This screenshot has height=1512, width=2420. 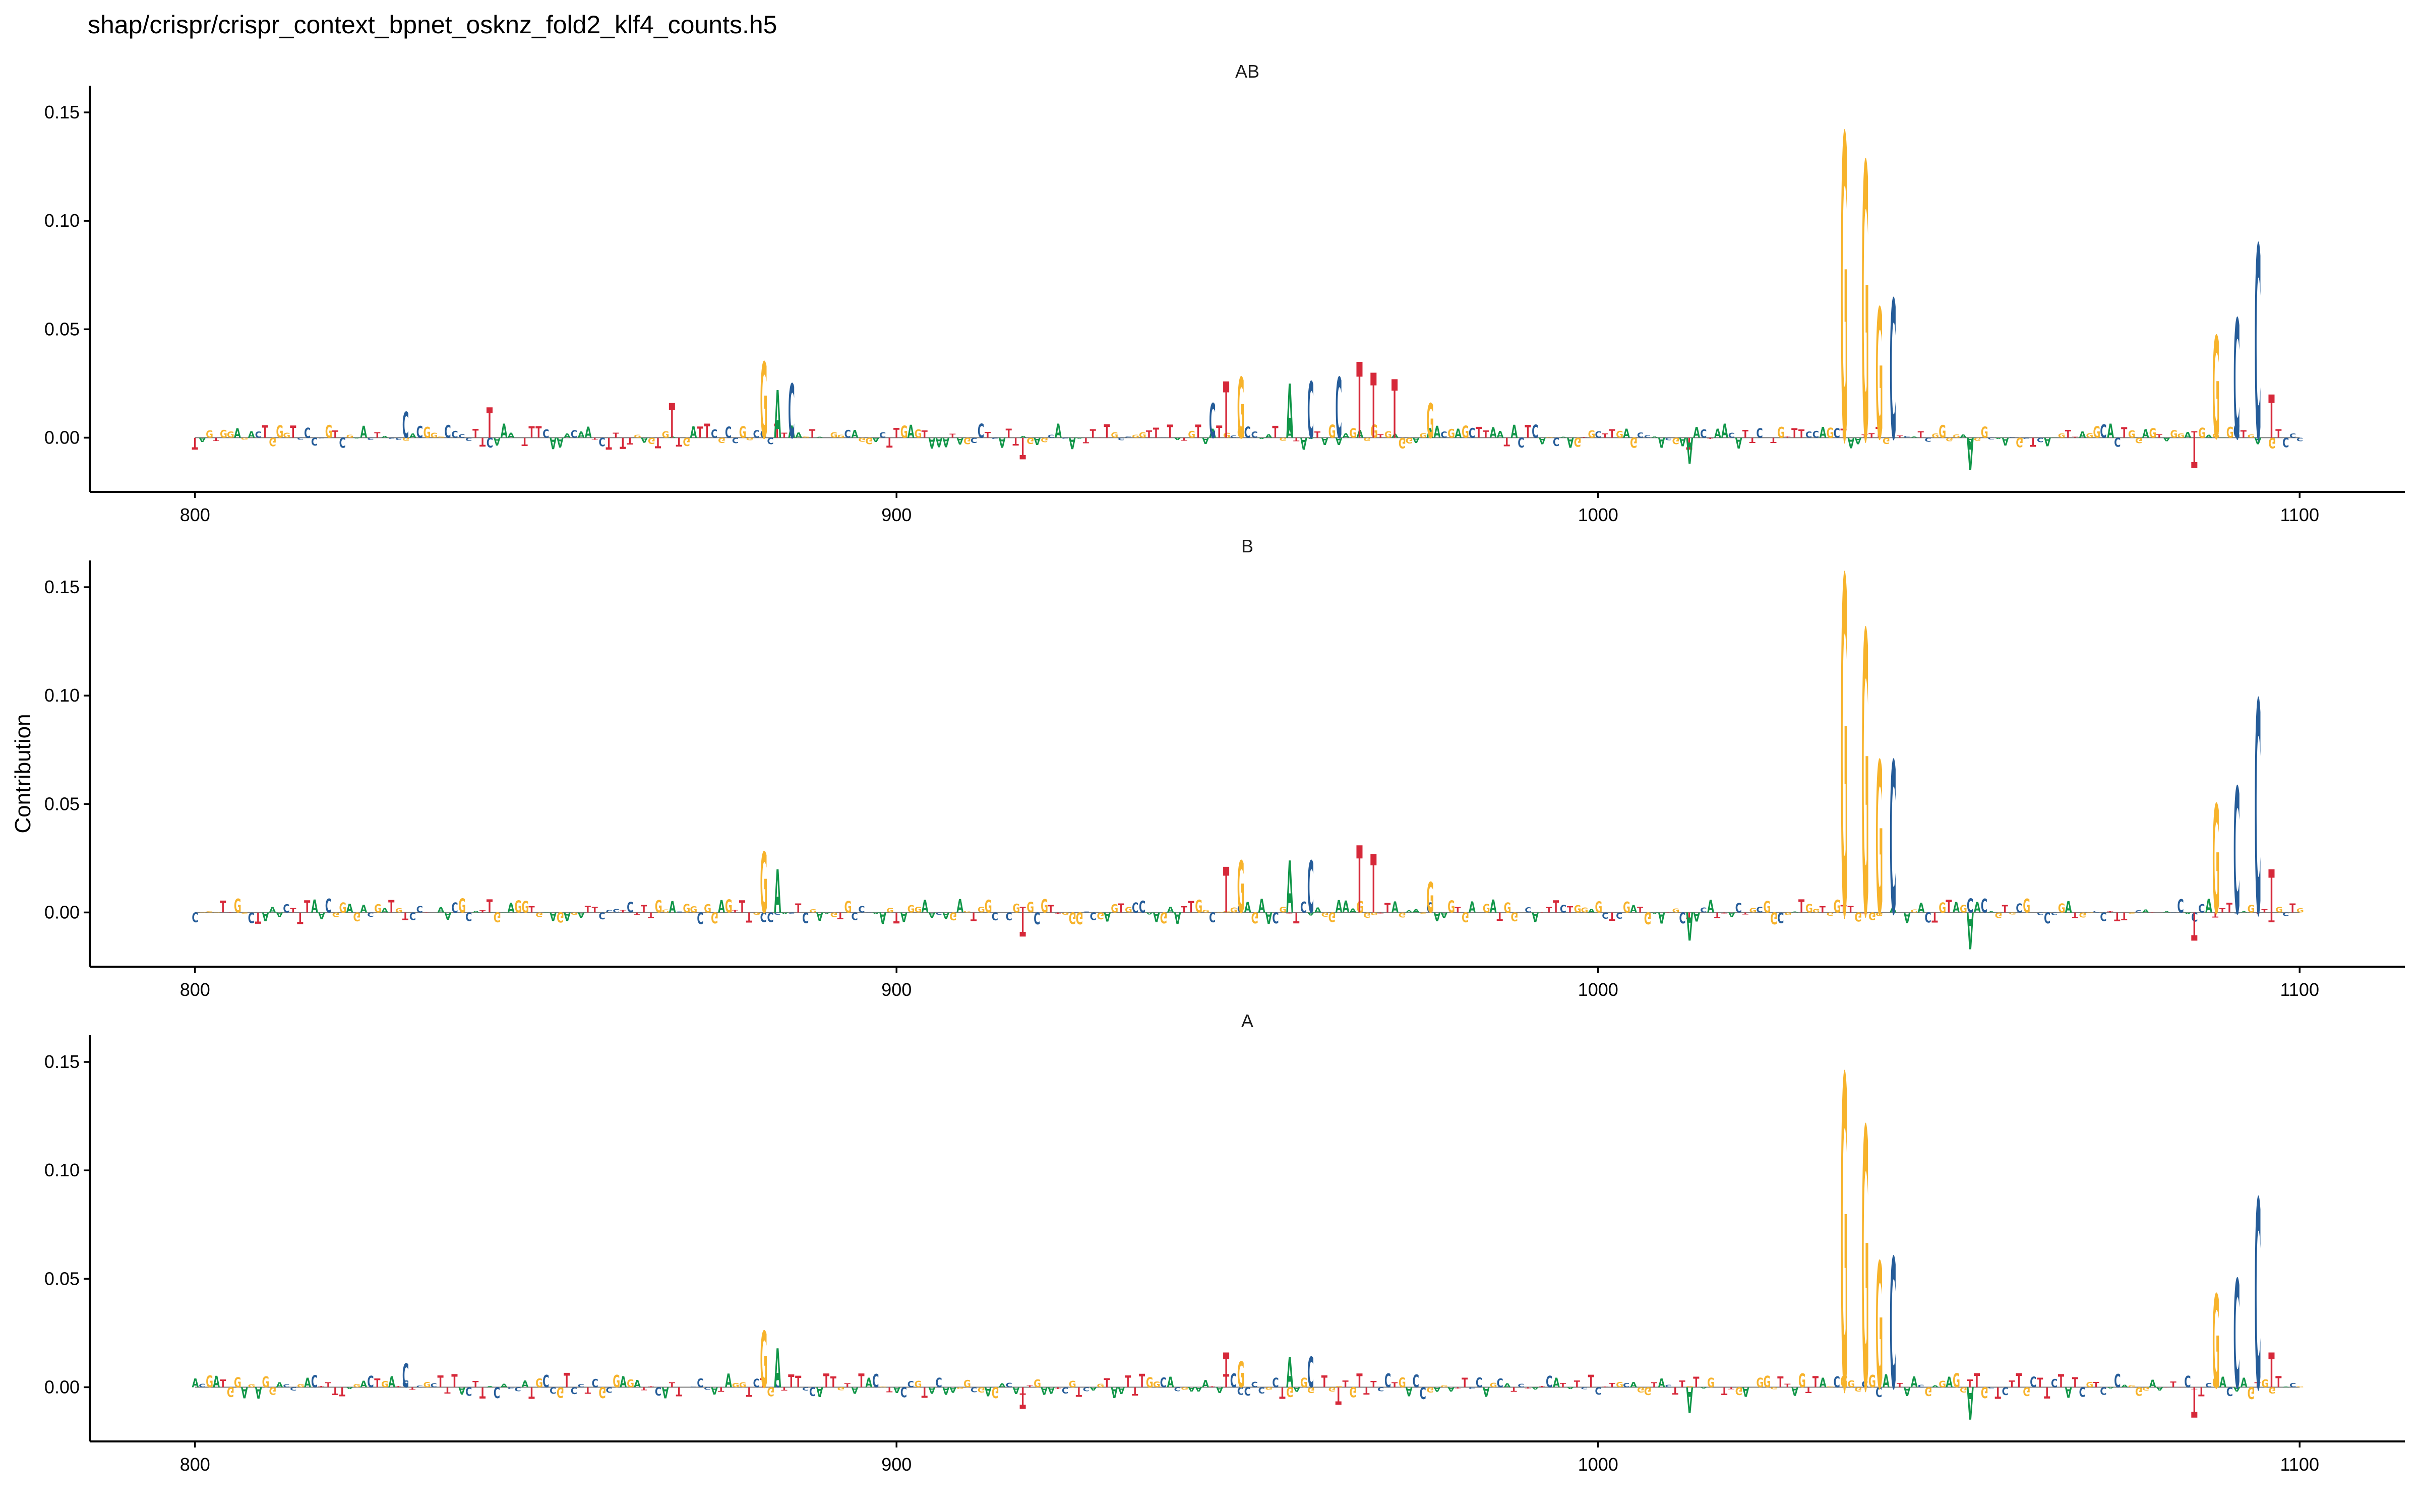 What do you see at coordinates (1247, 546) in the screenshot?
I see `facet-label: B` at bounding box center [1247, 546].